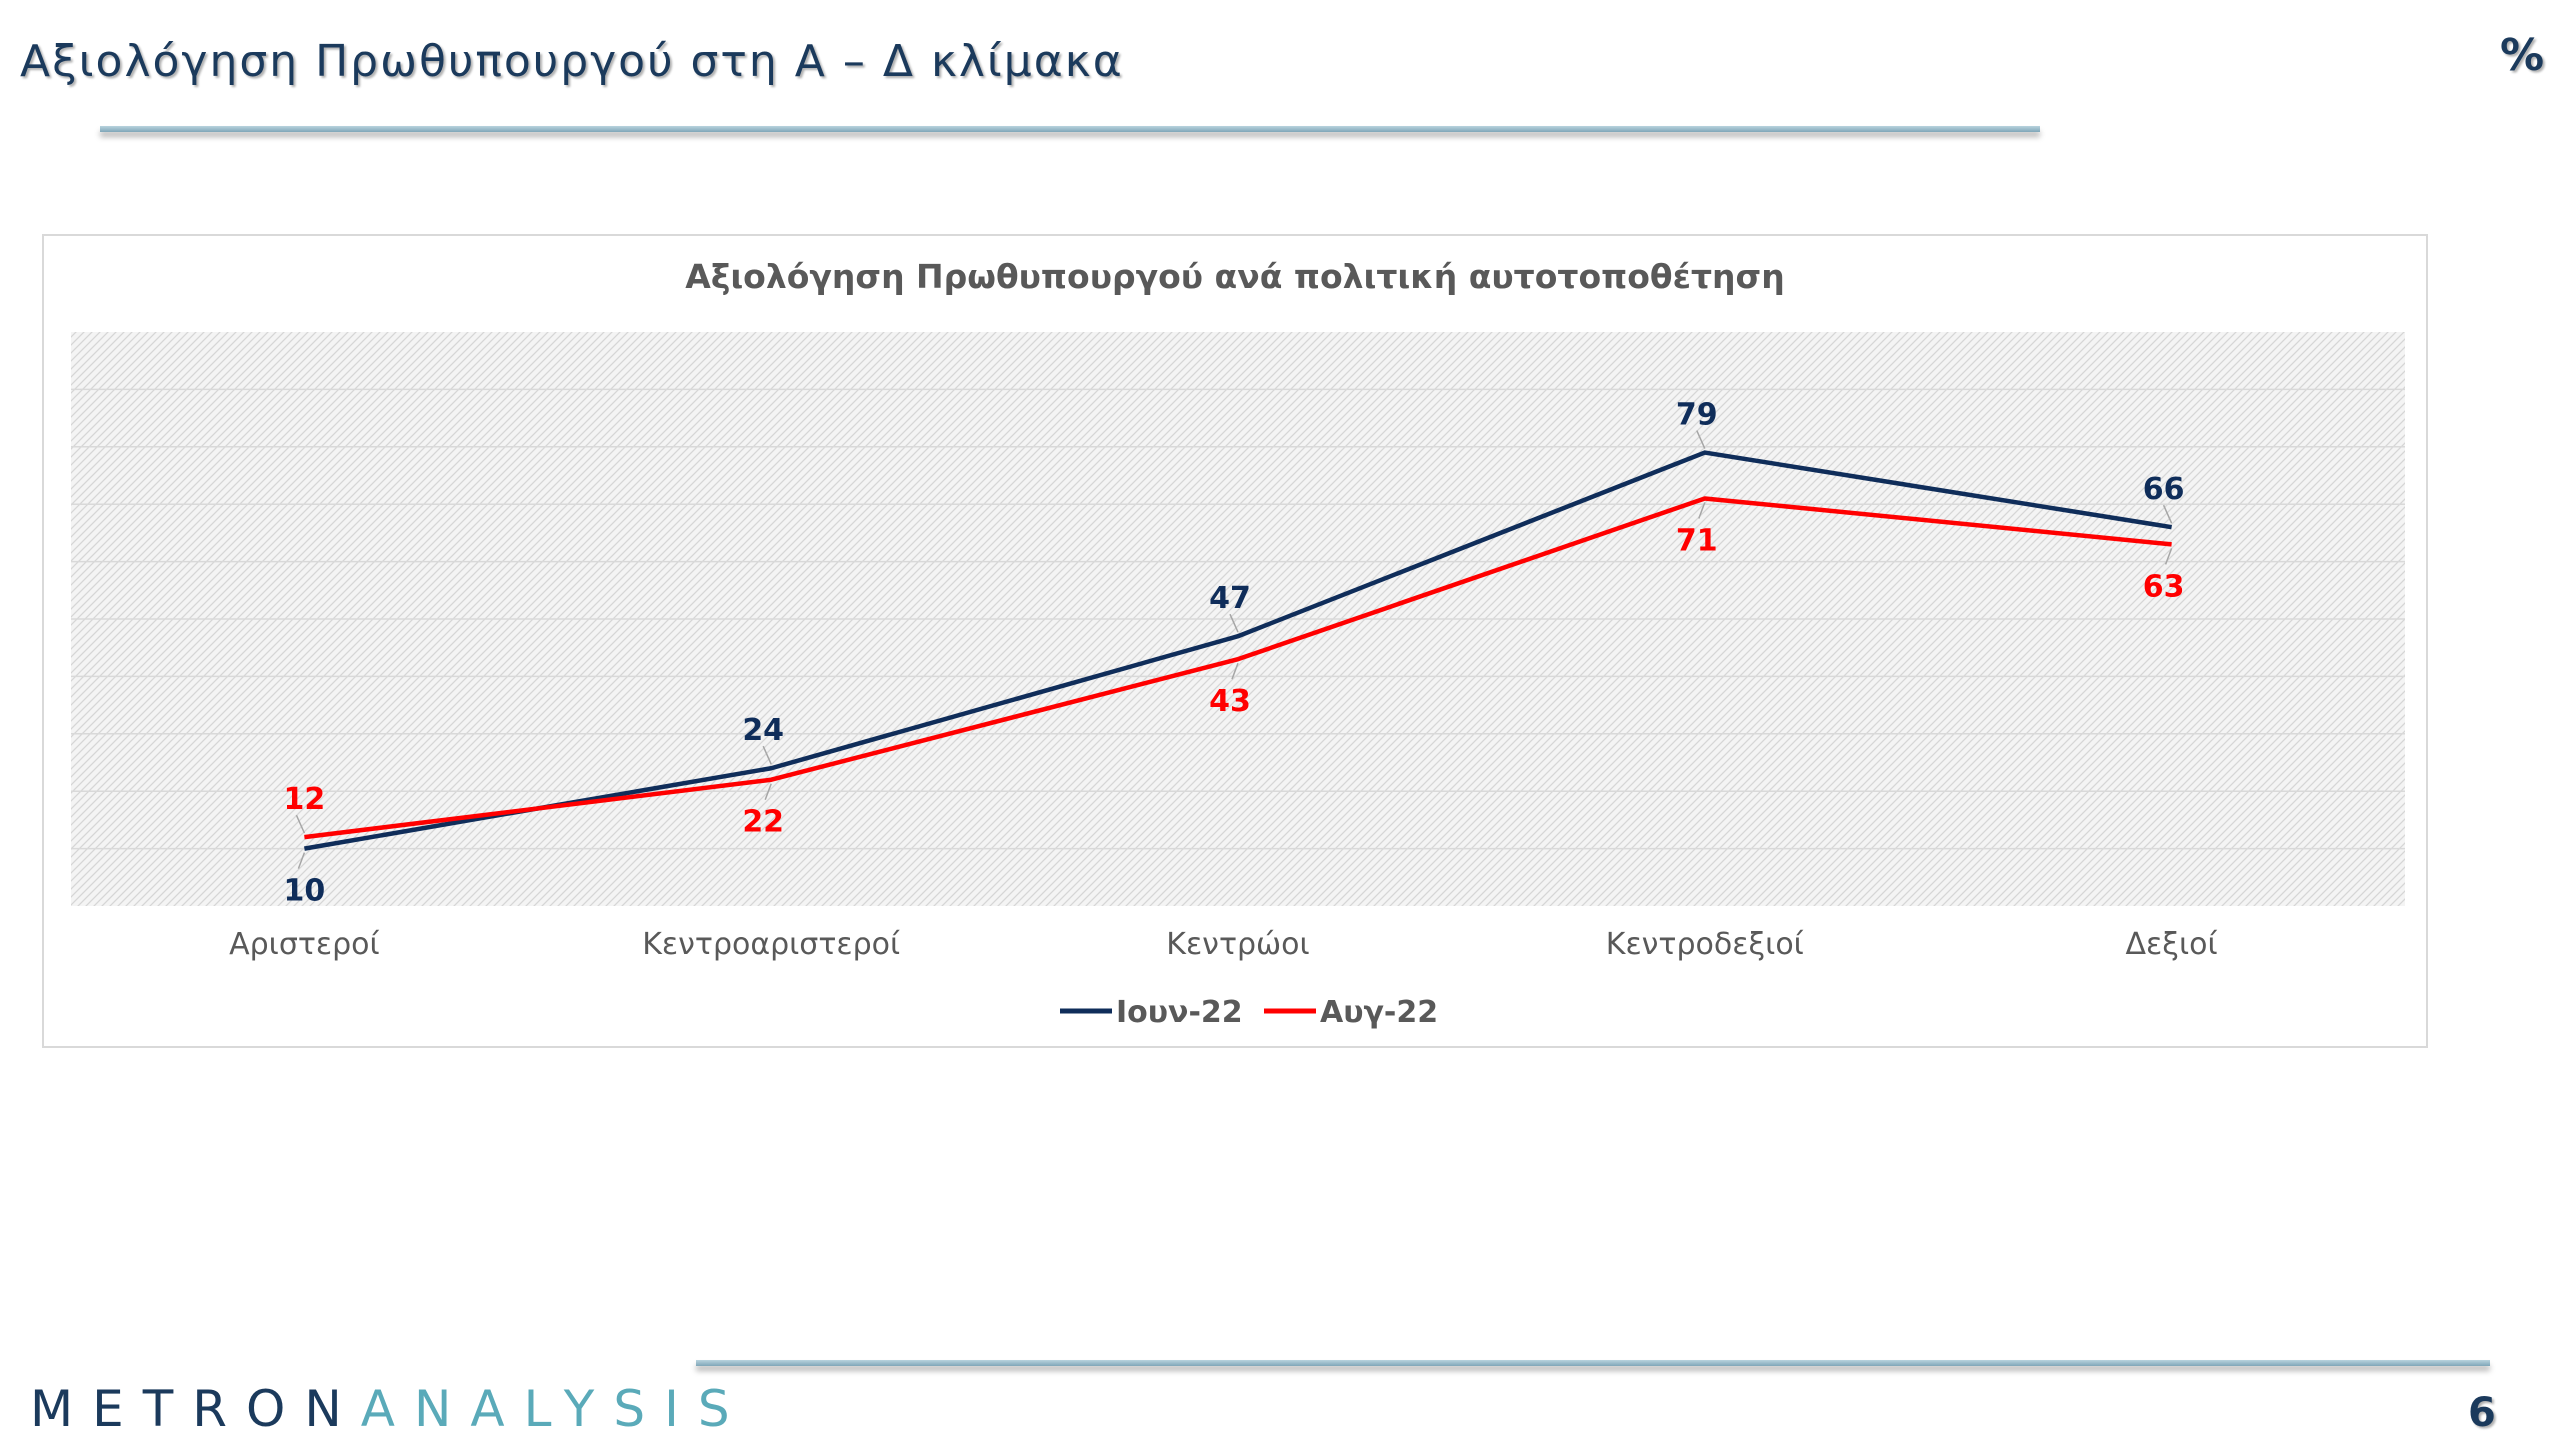 The image size is (2560, 1440). I want to click on category-label: Κεντροδεξιοί, so click(1705, 944).